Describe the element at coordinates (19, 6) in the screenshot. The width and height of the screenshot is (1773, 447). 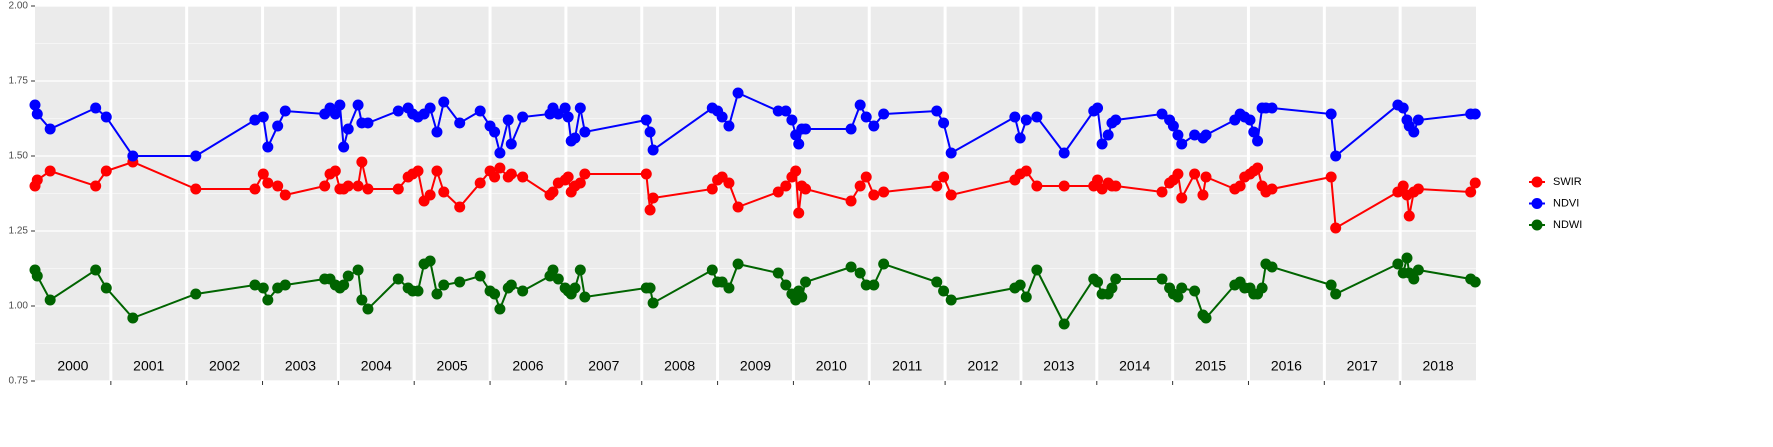
I see `y-tick-label: 2.00` at that location.